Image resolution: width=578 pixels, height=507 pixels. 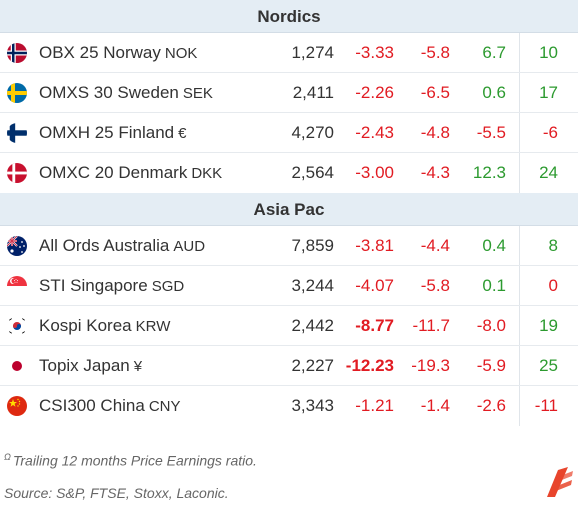 What do you see at coordinates (131, 172) in the screenshot?
I see `index-name: OMXC 20 Denmark DKK` at bounding box center [131, 172].